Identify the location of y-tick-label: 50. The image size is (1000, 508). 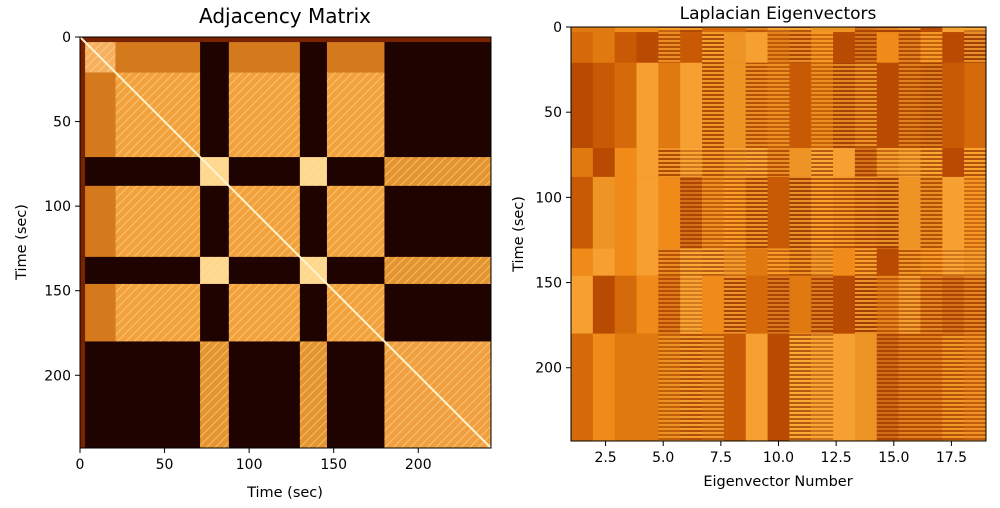
(553, 113).